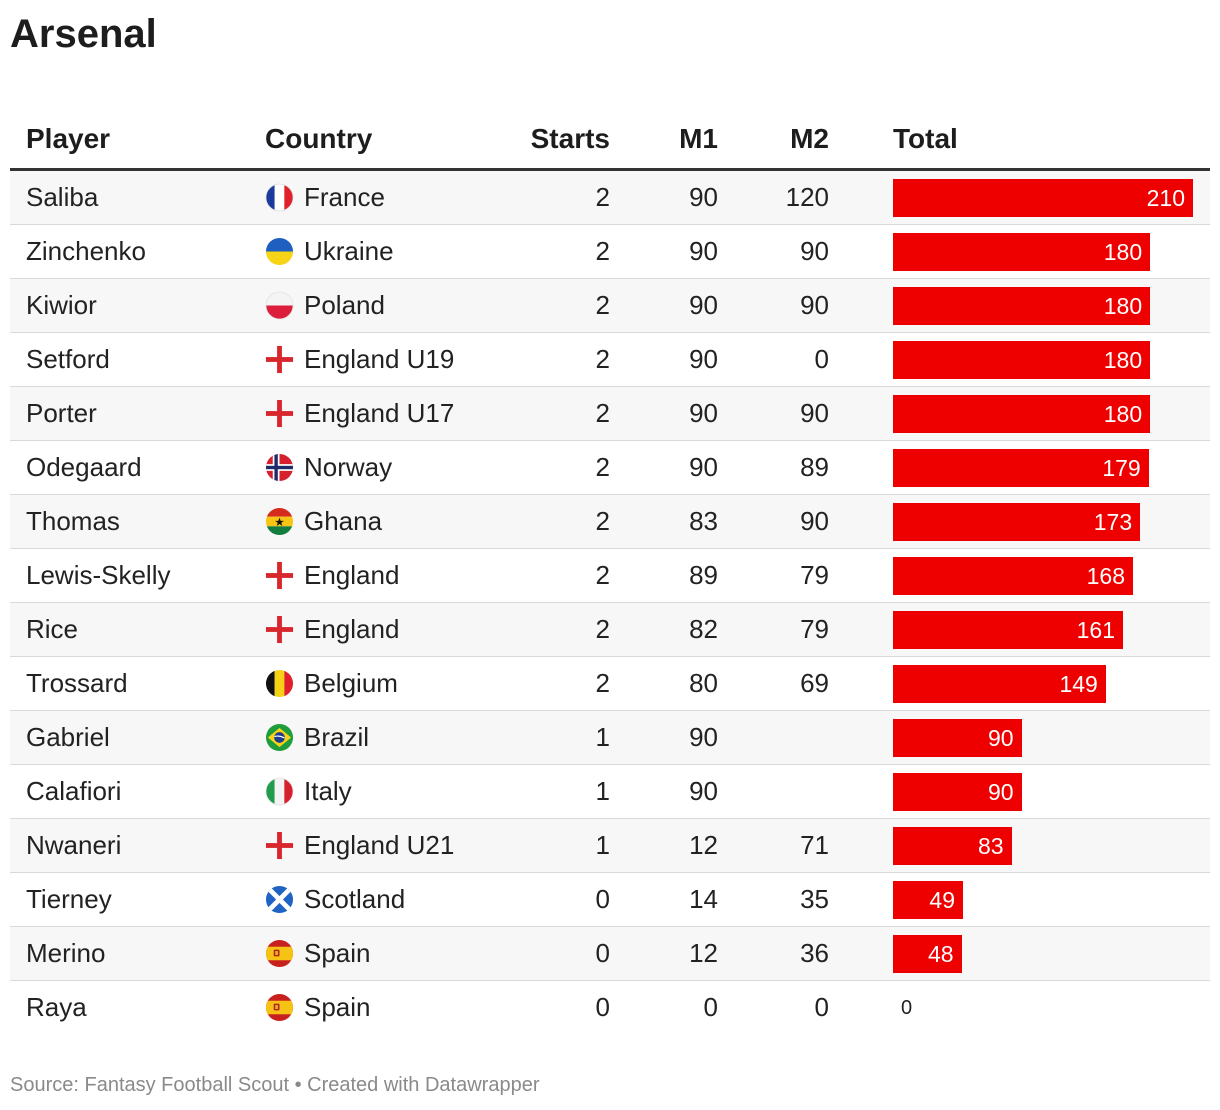 This screenshot has height=1110, width=1220. Describe the element at coordinates (56, 1007) in the screenshot. I see `player-name: Raya` at that location.